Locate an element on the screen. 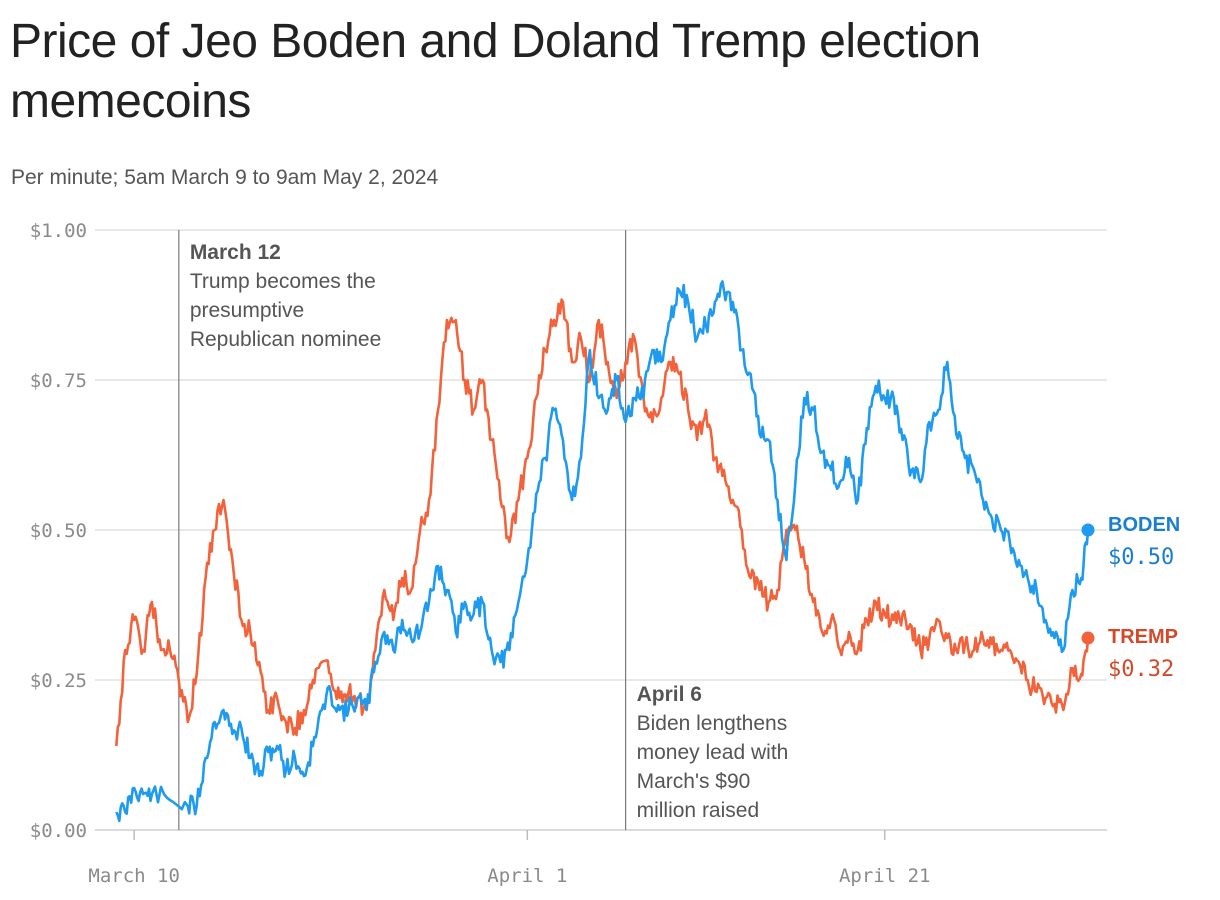 This screenshot has width=1220, height=900. series-name-label: TREMP is located at coordinates (1143, 637).